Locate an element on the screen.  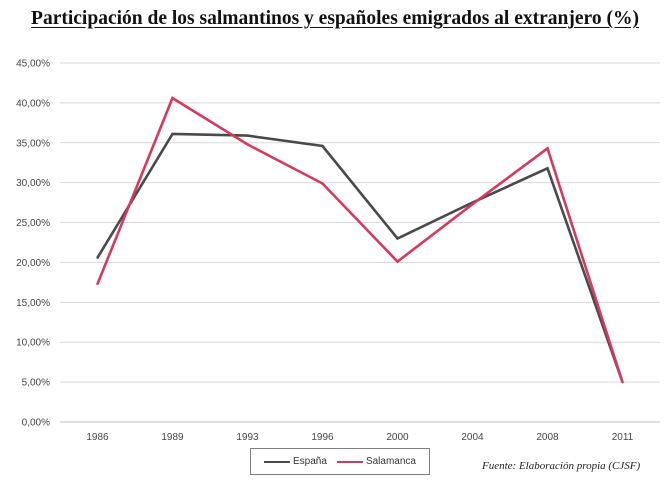
legend-swatch-salamanca is located at coordinates (349, 461).